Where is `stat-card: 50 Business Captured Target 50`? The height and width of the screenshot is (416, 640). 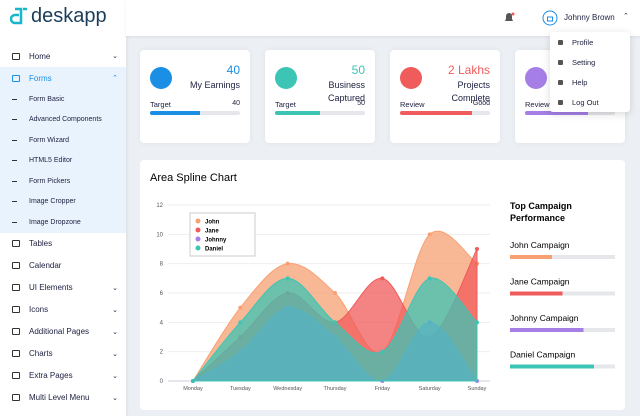 stat-card: 50 Business Captured Target 50 is located at coordinates (320, 96).